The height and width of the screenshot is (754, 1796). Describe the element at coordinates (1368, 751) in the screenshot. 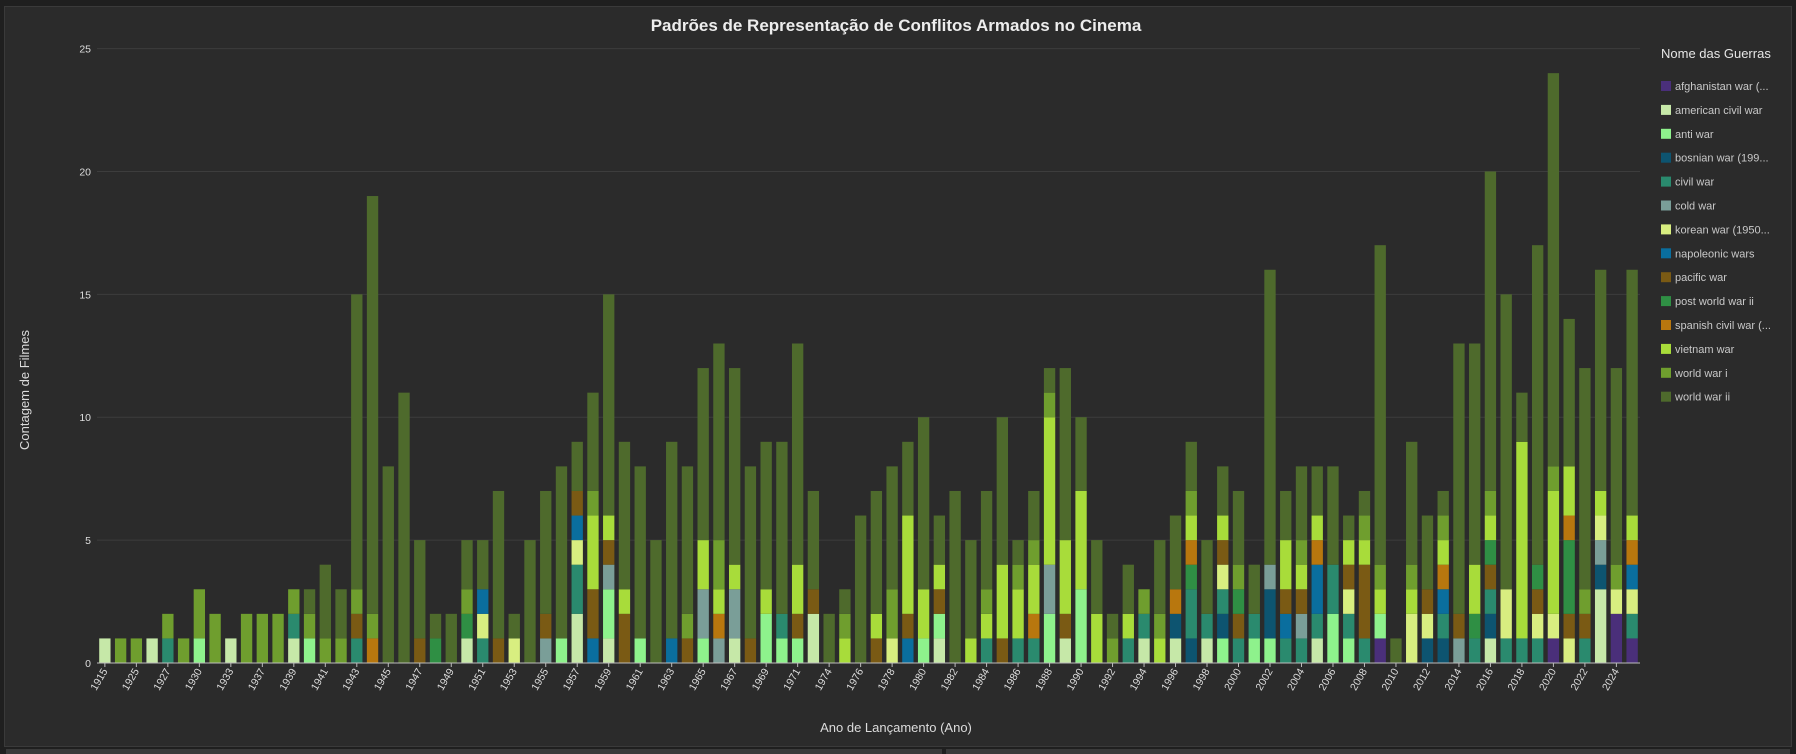

I see `scrollbar-right` at that location.